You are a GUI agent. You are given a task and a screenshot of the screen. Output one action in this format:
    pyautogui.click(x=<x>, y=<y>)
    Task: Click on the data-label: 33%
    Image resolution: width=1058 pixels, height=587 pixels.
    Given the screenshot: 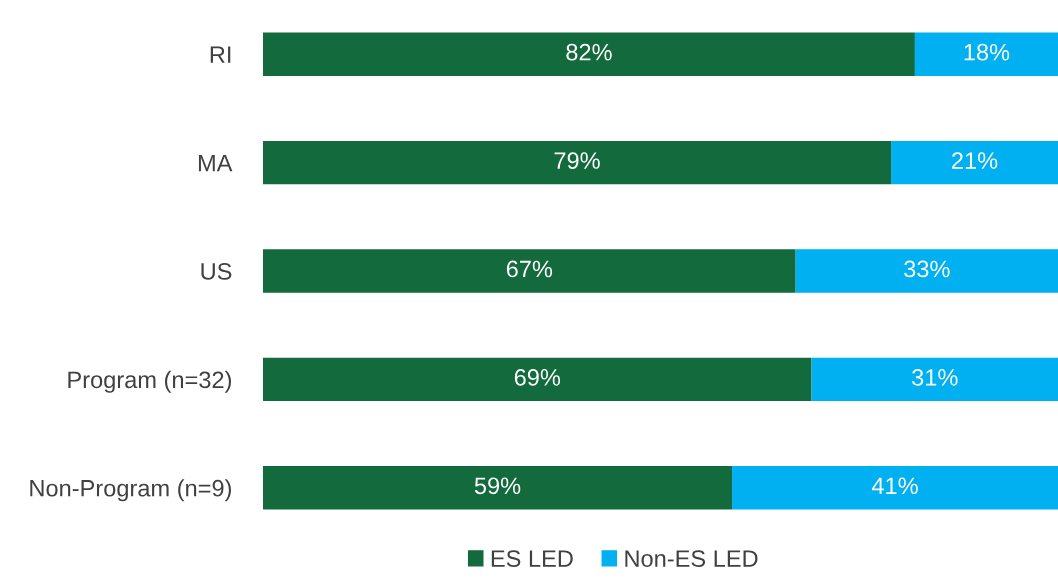 What is the action you would take?
    pyautogui.click(x=927, y=269)
    